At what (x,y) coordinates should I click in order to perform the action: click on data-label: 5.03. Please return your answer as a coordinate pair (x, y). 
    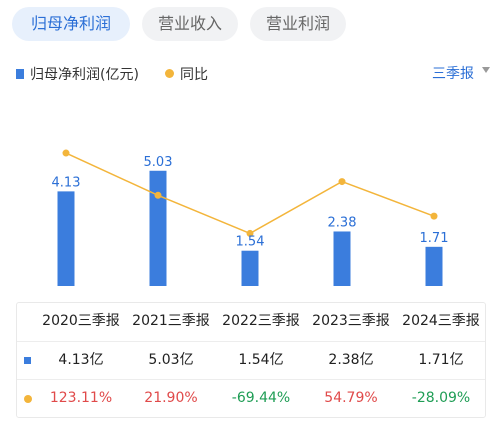
    Looking at the image, I should click on (158, 162).